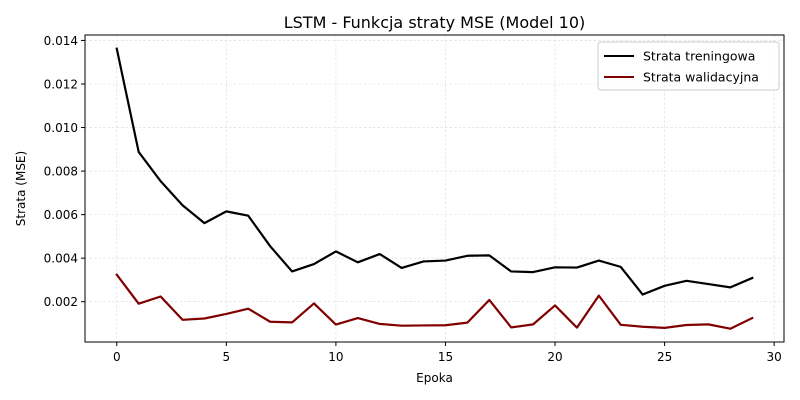 This screenshot has width=800, height=400. I want to click on y-tick-label: 0.004, so click(61, 259).